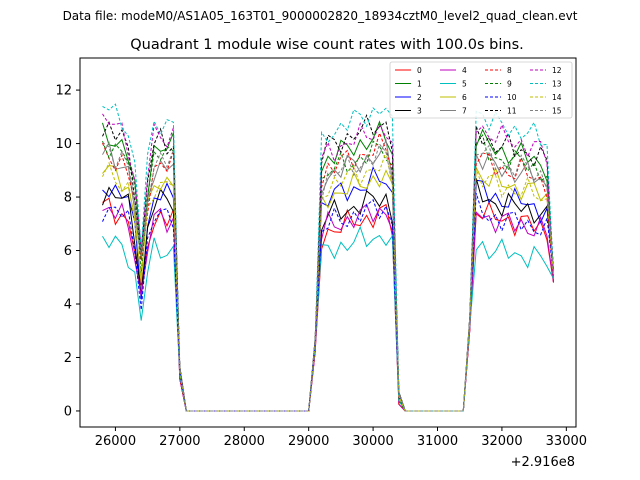 This screenshot has width=640, height=480. Describe the element at coordinates (512, 97) in the screenshot. I see `legend-label-10: 10` at that location.